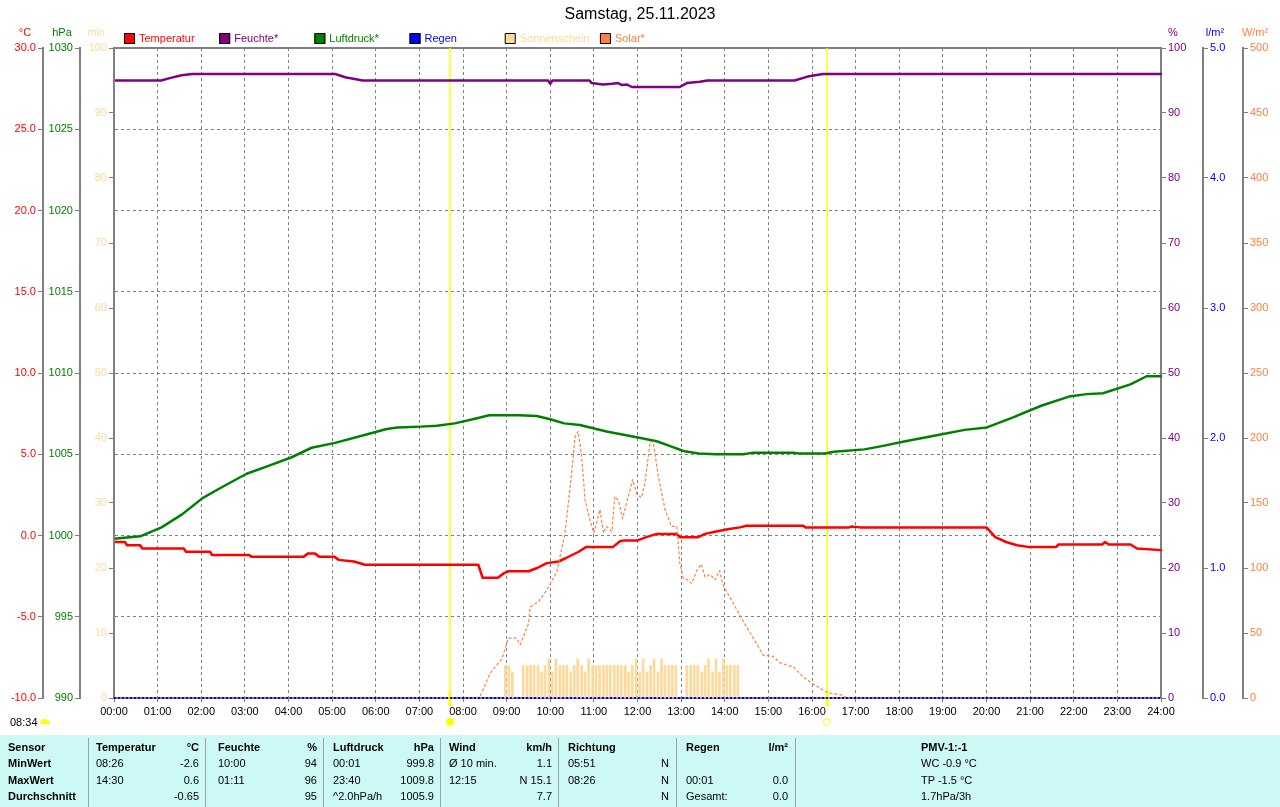 Image resolution: width=1280 pixels, height=807 pixels. Describe the element at coordinates (26, 615) in the screenshot. I see `y-tick-label: -5.0` at that location.